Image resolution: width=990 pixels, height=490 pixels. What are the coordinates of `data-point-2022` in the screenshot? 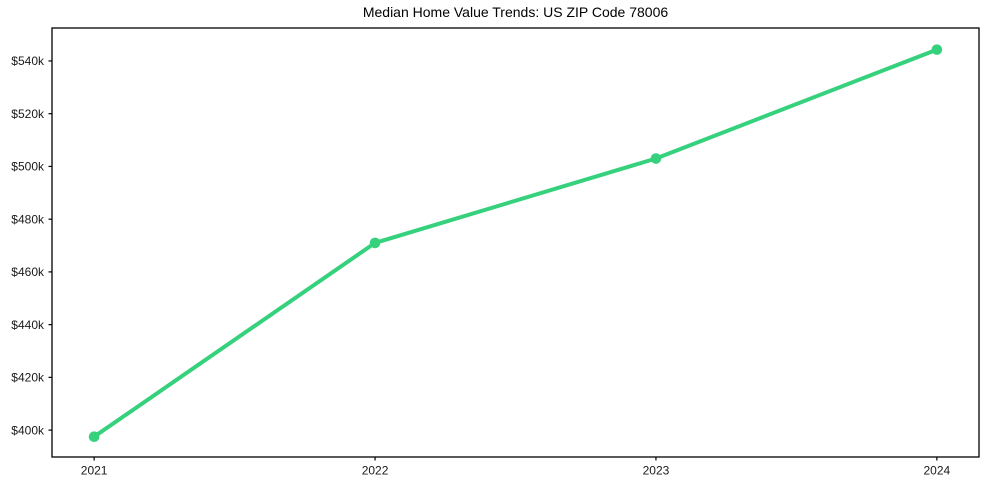 It's located at (375, 243).